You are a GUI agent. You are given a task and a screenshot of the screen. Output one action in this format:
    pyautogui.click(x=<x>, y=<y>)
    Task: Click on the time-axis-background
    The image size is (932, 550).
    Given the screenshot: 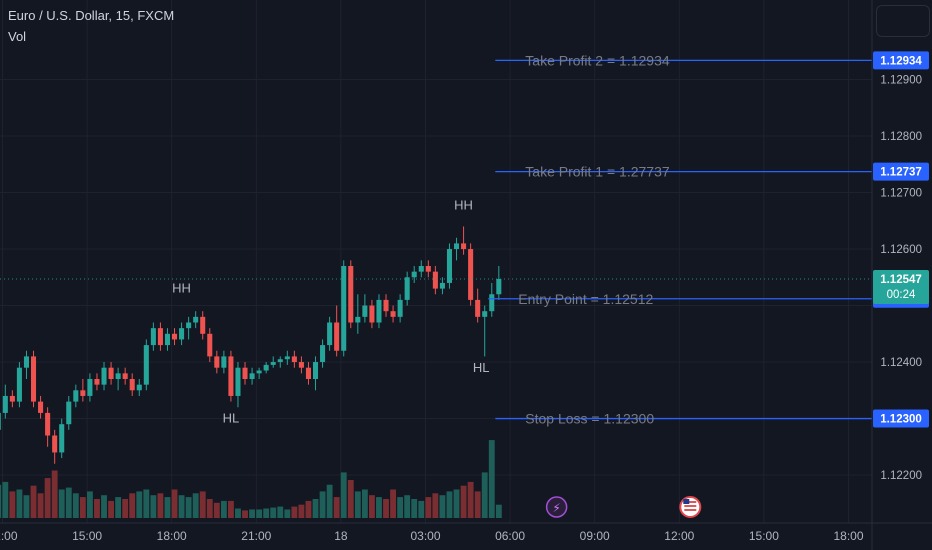 What is the action you would take?
    pyautogui.click(x=436, y=536)
    